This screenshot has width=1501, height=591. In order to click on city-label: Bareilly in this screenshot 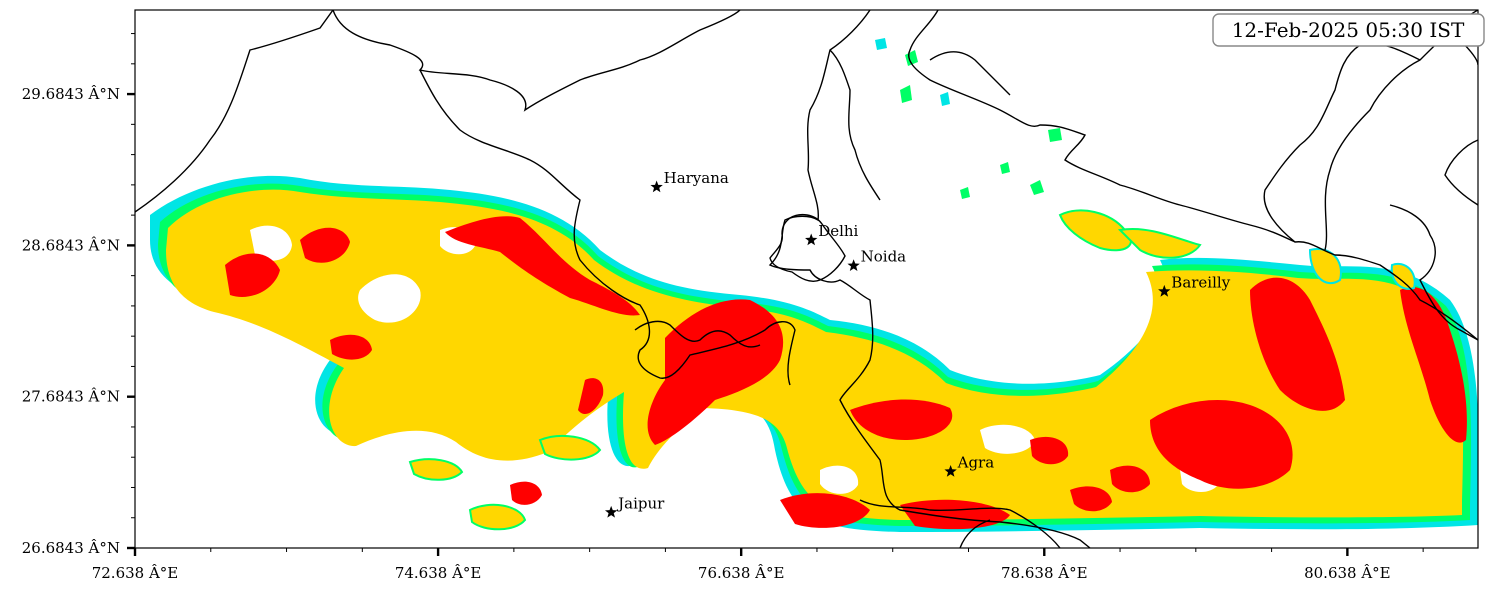, I will do `click(1200, 282)`.